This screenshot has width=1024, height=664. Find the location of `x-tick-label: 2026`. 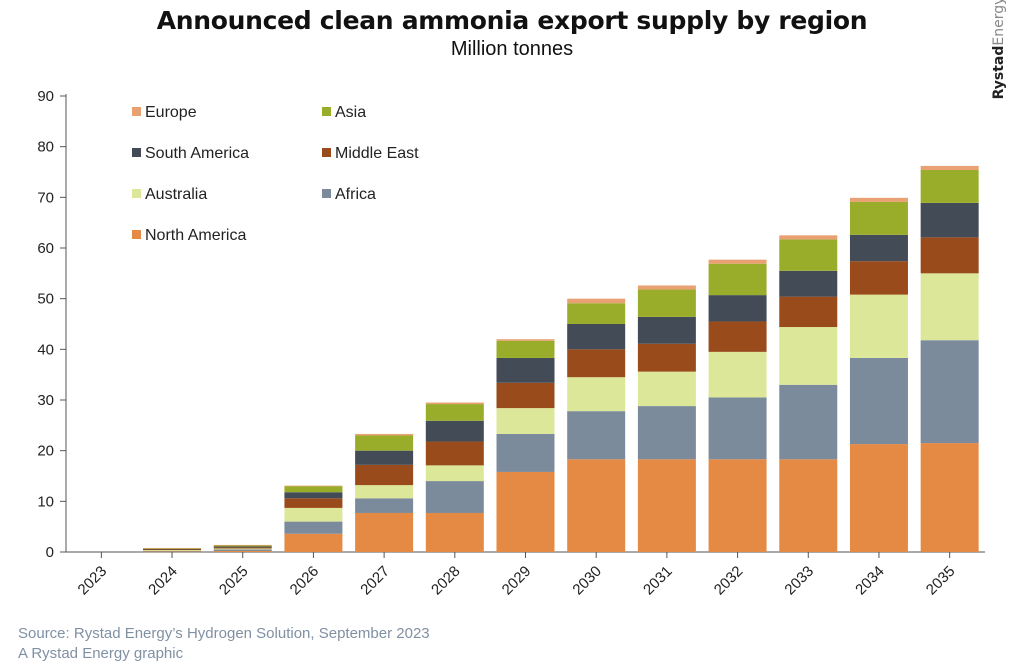

x-tick-label: 2026 is located at coordinates (305, 581).